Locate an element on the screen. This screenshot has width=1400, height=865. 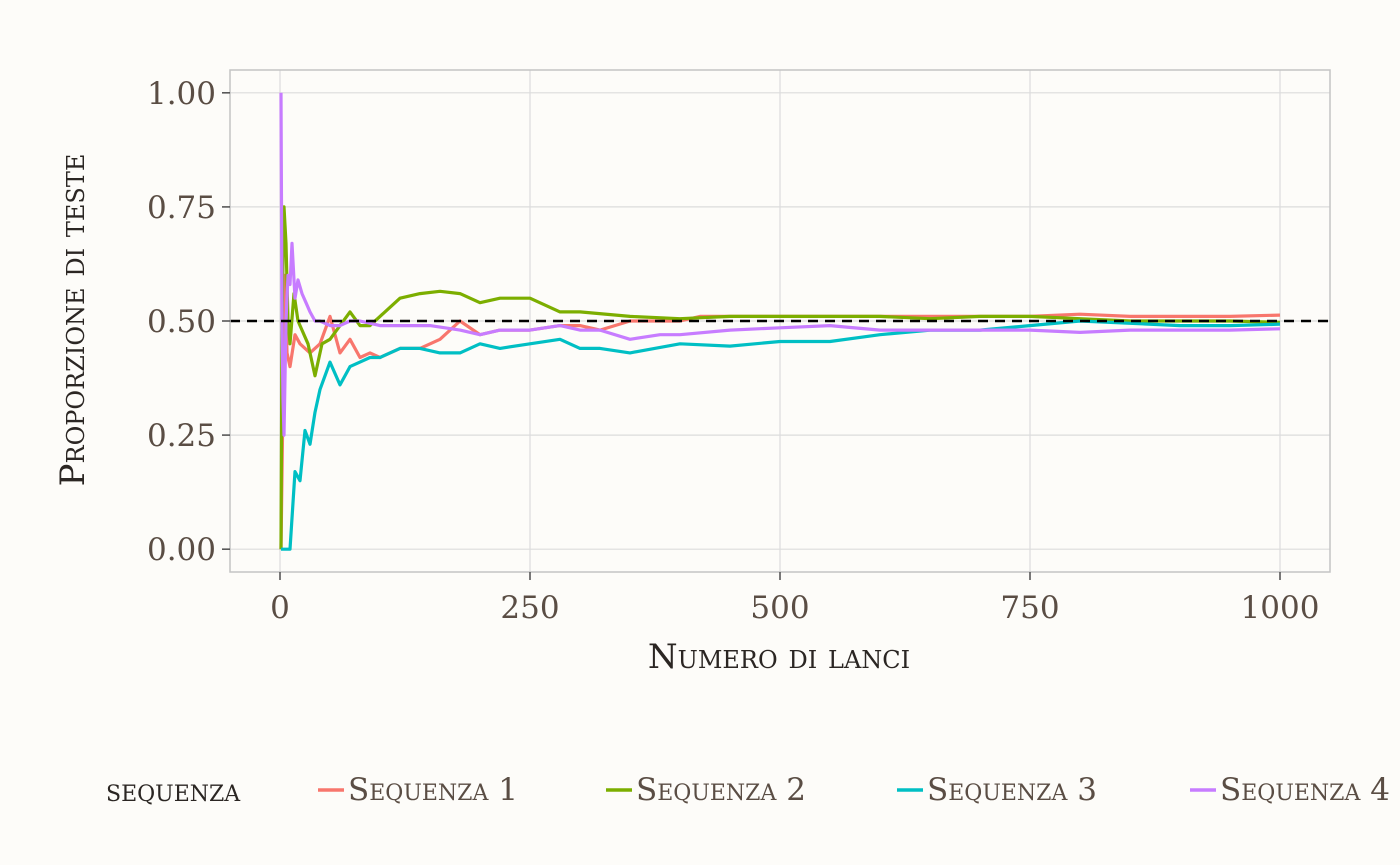
y-axis-ticks: 0.00 0.25 0.50 0.75 1.00 is located at coordinates (188, 322).